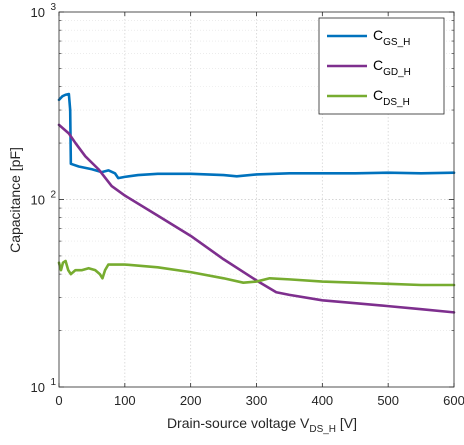 The width and height of the screenshot is (464, 445). I want to click on x-tick-label: 300, so click(257, 400).